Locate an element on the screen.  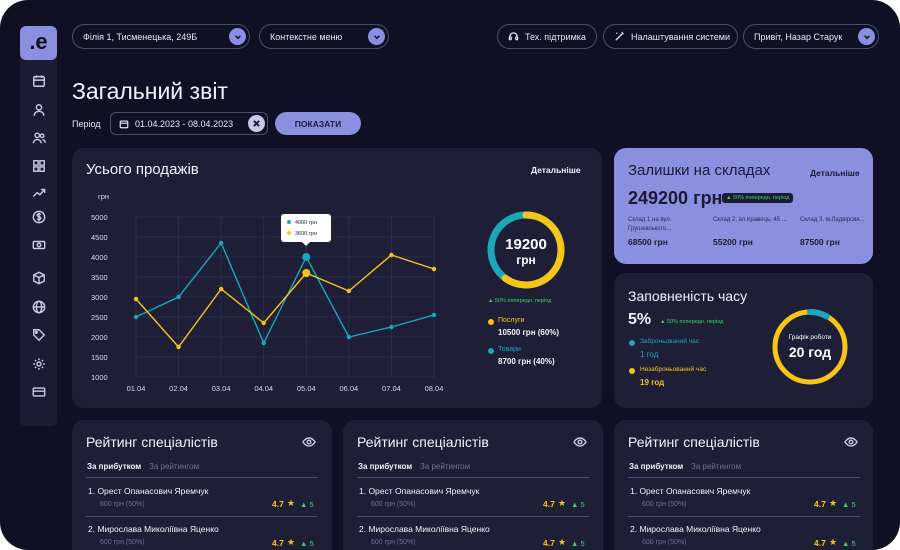
y-tick-label: 1000 is located at coordinates (99, 377).